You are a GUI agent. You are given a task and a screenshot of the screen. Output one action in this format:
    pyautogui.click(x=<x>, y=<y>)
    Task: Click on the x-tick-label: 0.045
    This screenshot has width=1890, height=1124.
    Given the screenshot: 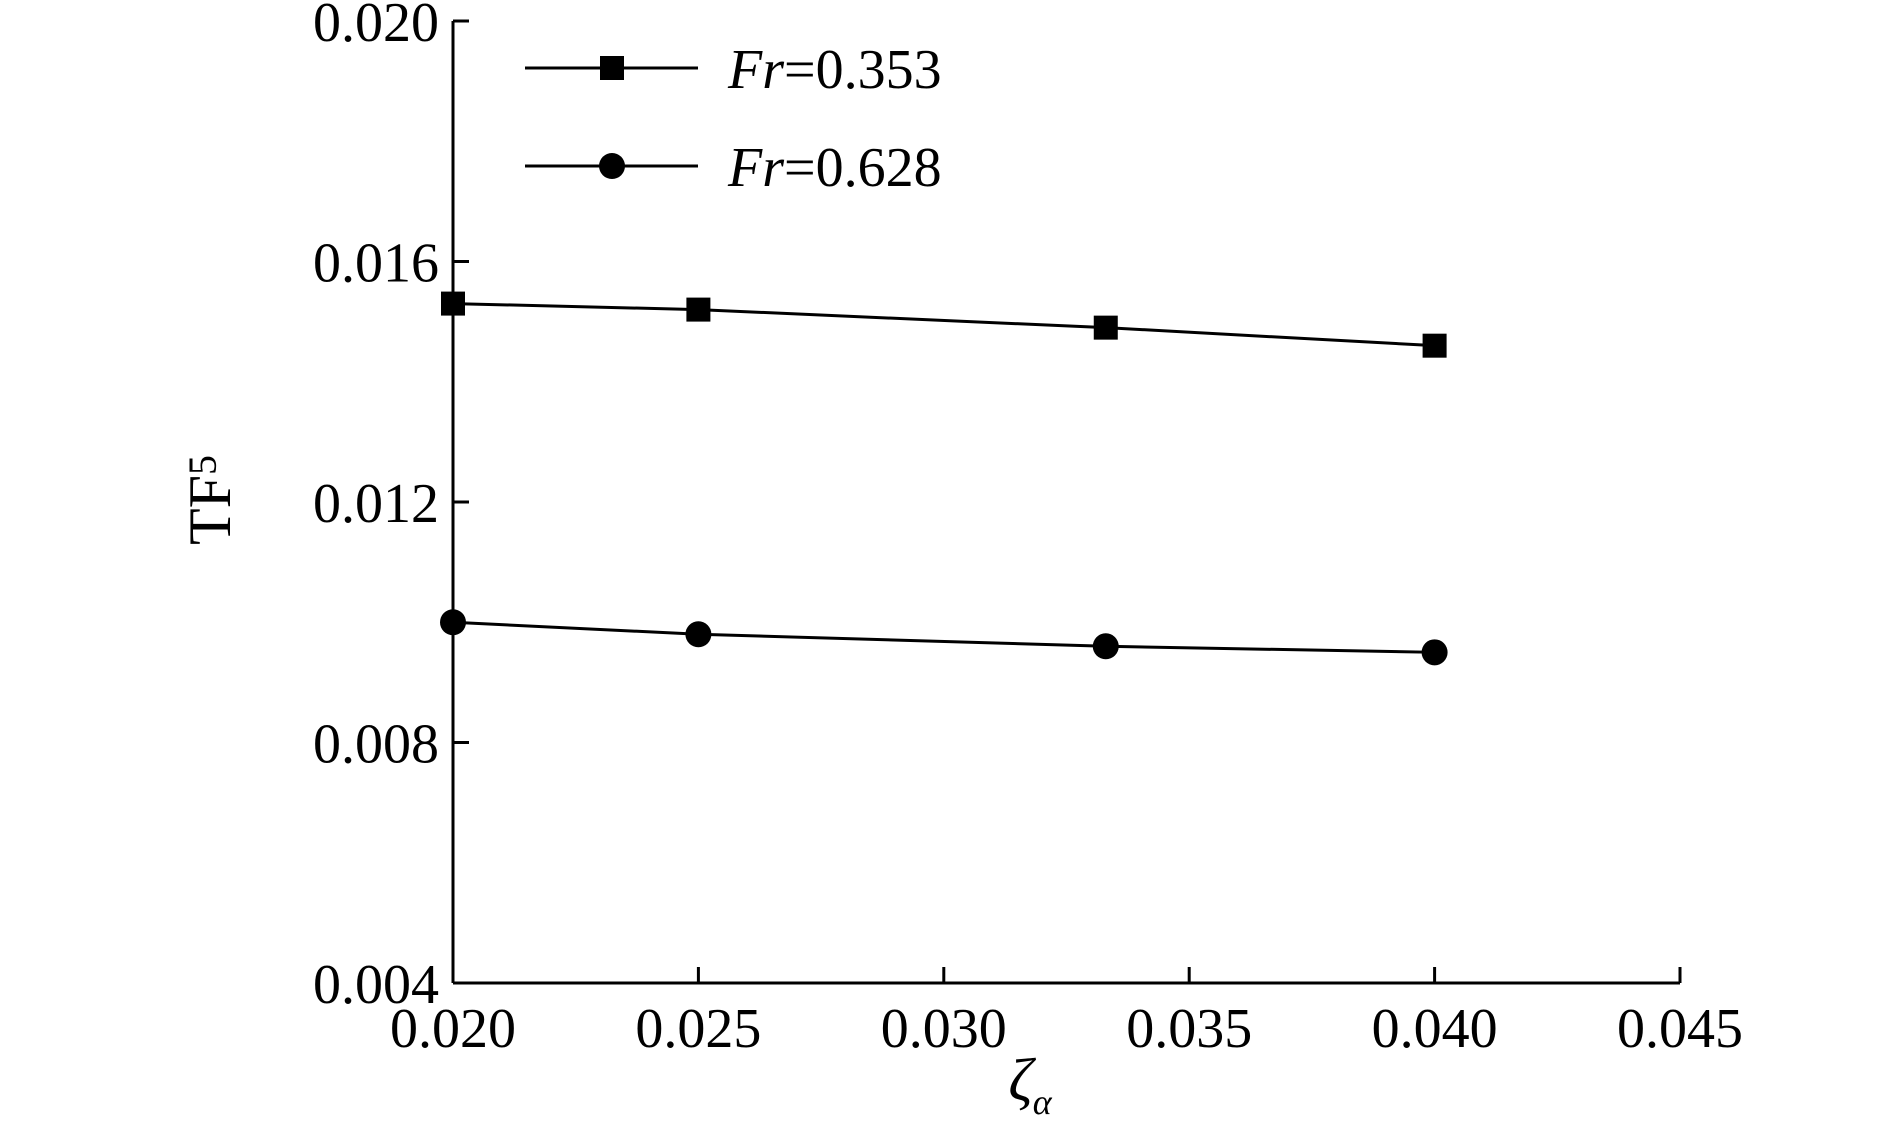 What is the action you would take?
    pyautogui.click(x=1680, y=1029)
    